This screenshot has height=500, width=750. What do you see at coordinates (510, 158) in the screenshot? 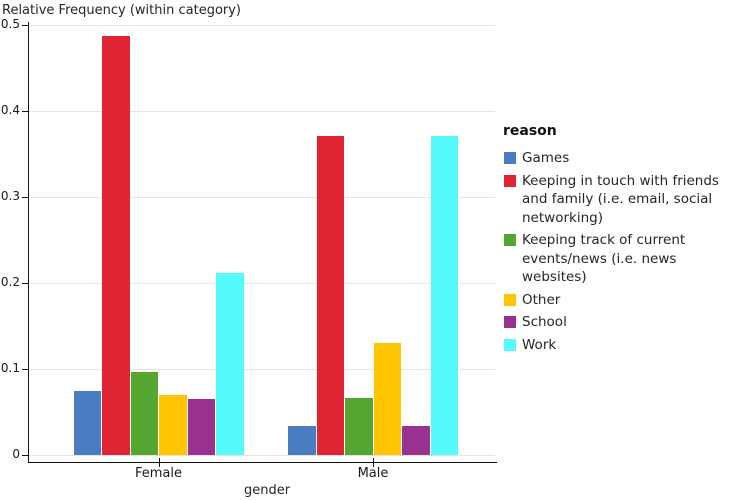
I see `legend-swatch-games-icon` at bounding box center [510, 158].